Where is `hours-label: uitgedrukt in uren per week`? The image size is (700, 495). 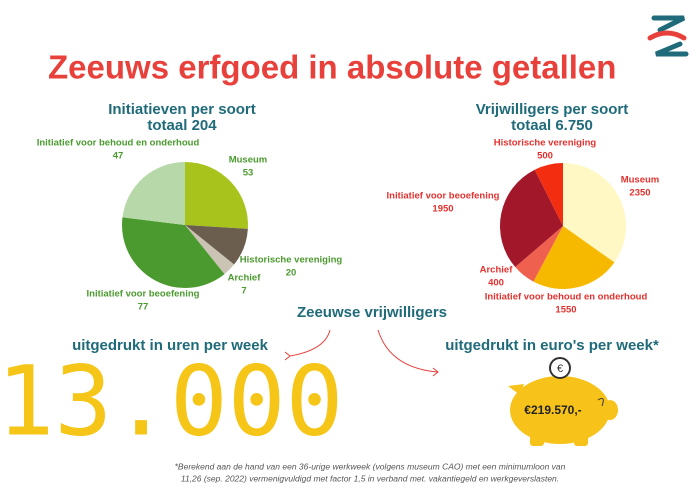 hours-label: uitgedrukt in uren per week is located at coordinates (170, 345).